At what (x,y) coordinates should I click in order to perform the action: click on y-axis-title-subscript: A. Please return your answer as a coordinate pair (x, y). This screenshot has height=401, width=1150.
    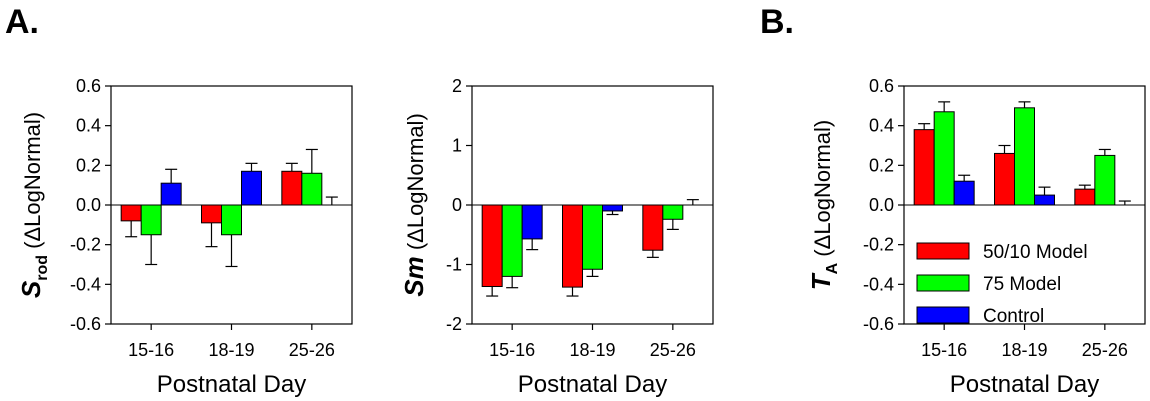
    Looking at the image, I should click on (832, 268).